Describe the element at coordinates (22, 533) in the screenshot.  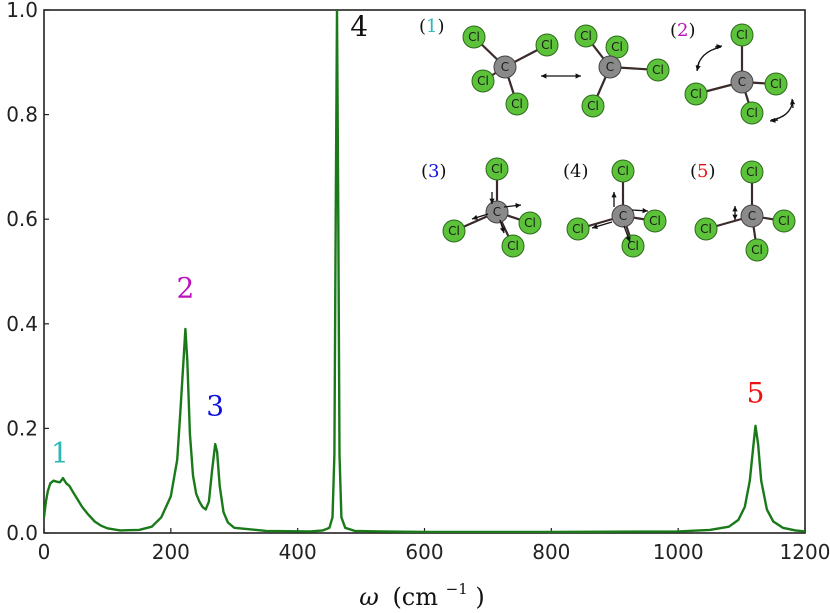
I see `y-tick-label: 0.0` at that location.